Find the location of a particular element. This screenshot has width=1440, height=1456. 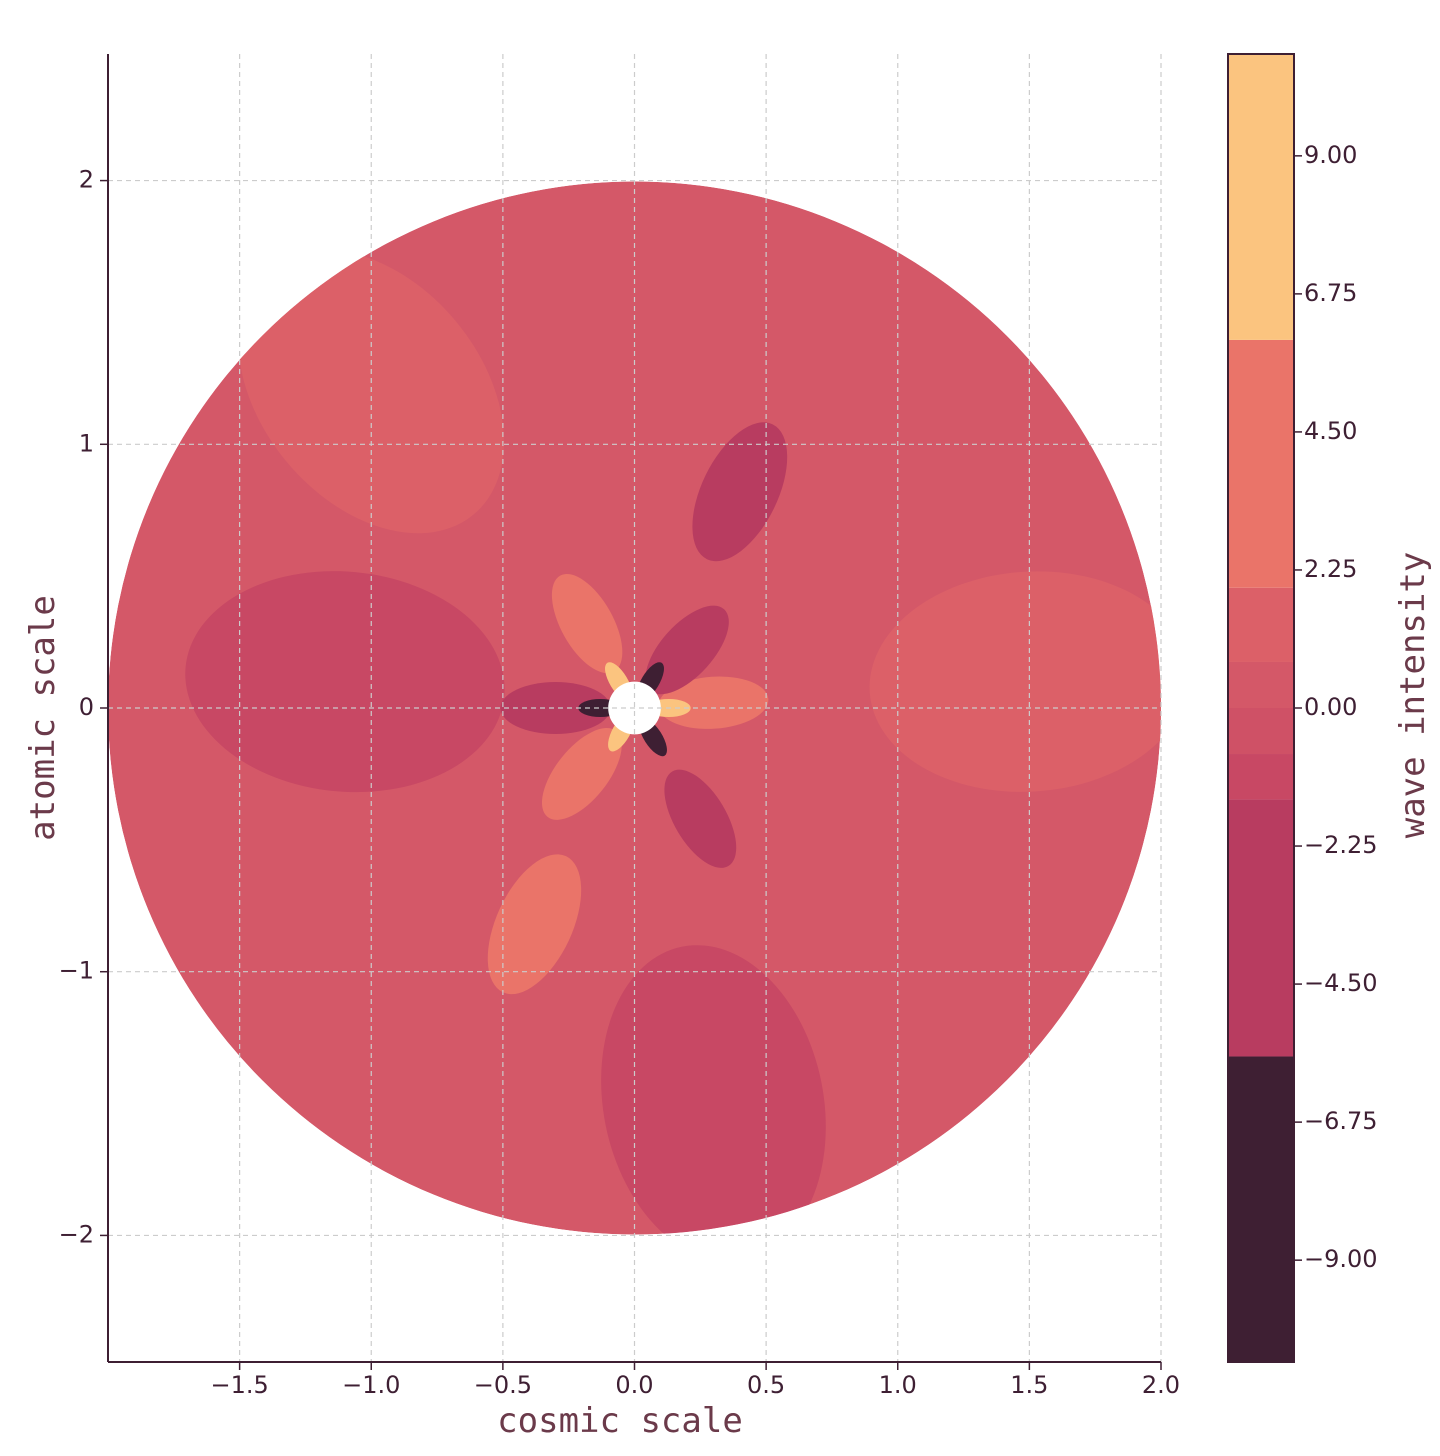

y-tick-label: −1 is located at coordinates (76, 971).